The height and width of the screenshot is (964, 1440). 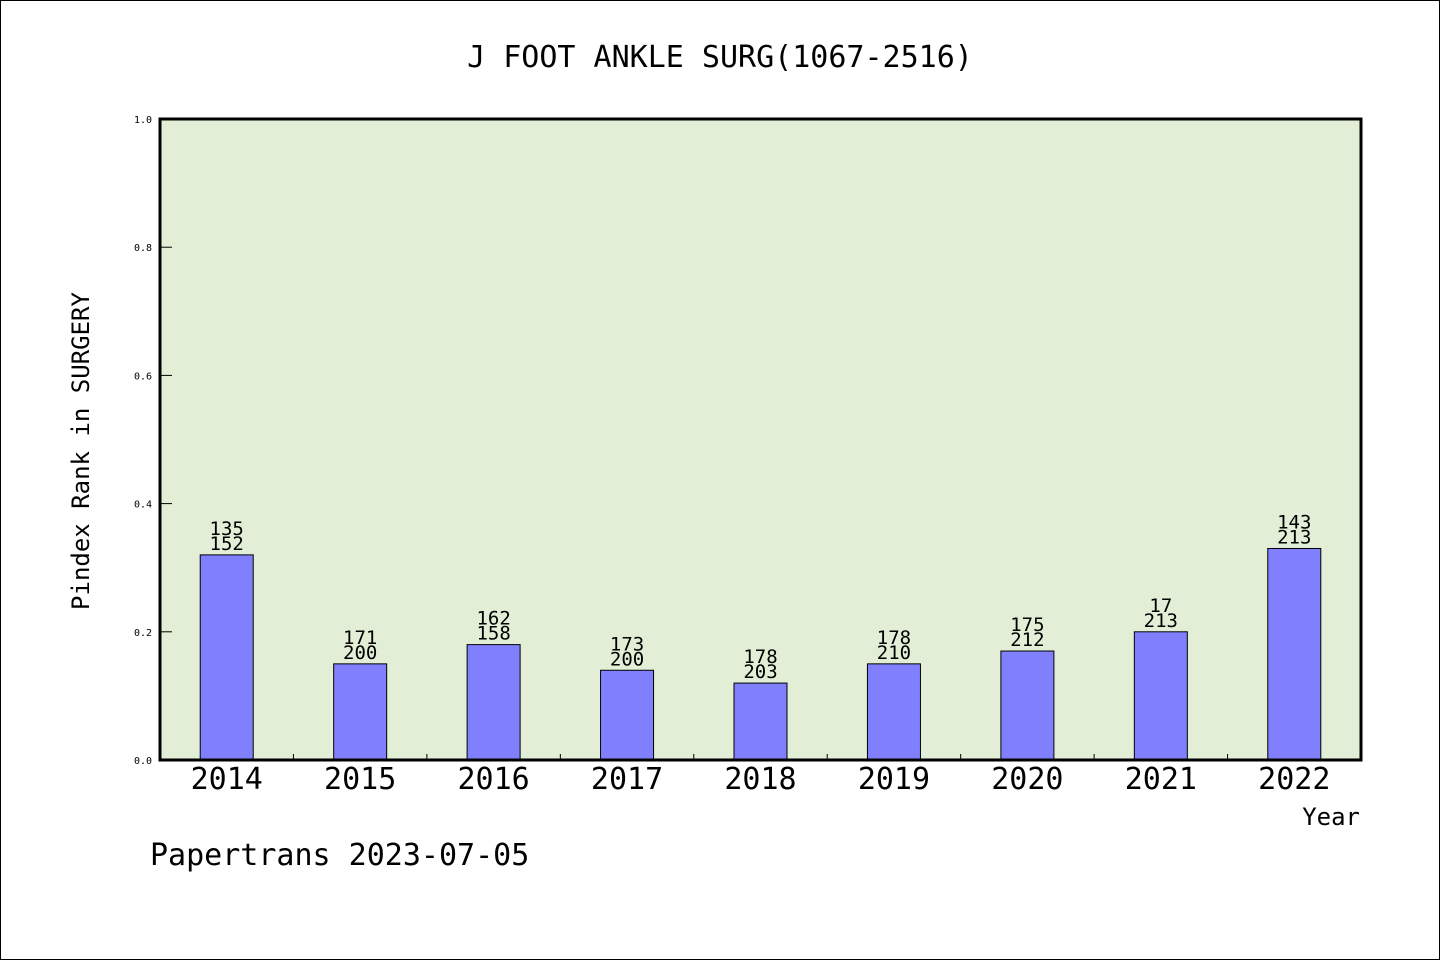 I want to click on x-tick-label: 2019, so click(x=894, y=779).